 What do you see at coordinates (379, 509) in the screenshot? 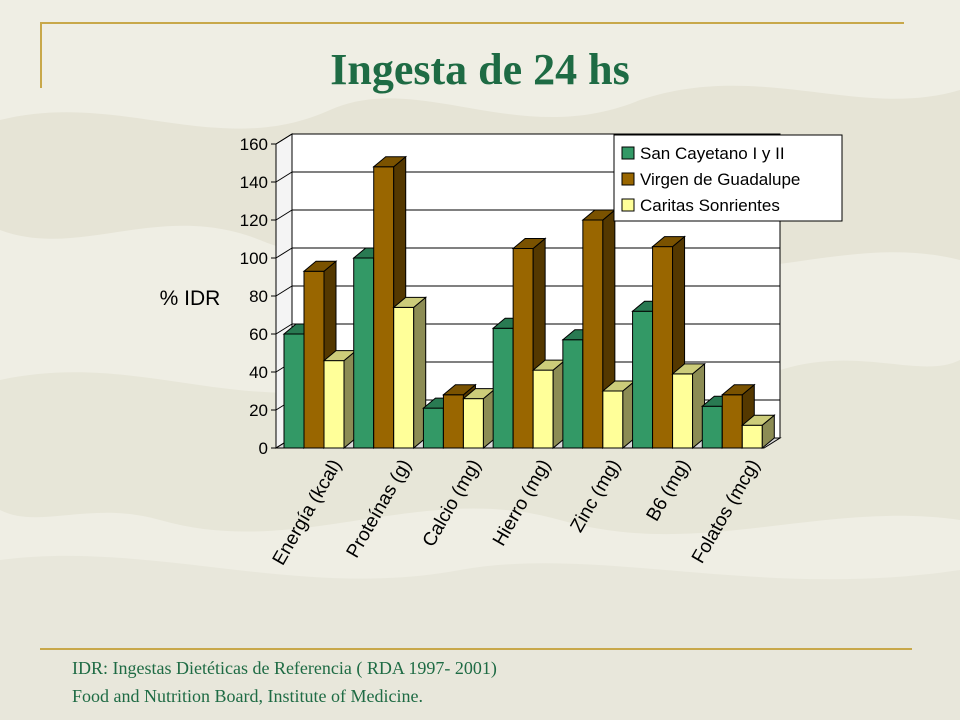
I see `x-tick-label: Proteínas (g)` at bounding box center [379, 509].